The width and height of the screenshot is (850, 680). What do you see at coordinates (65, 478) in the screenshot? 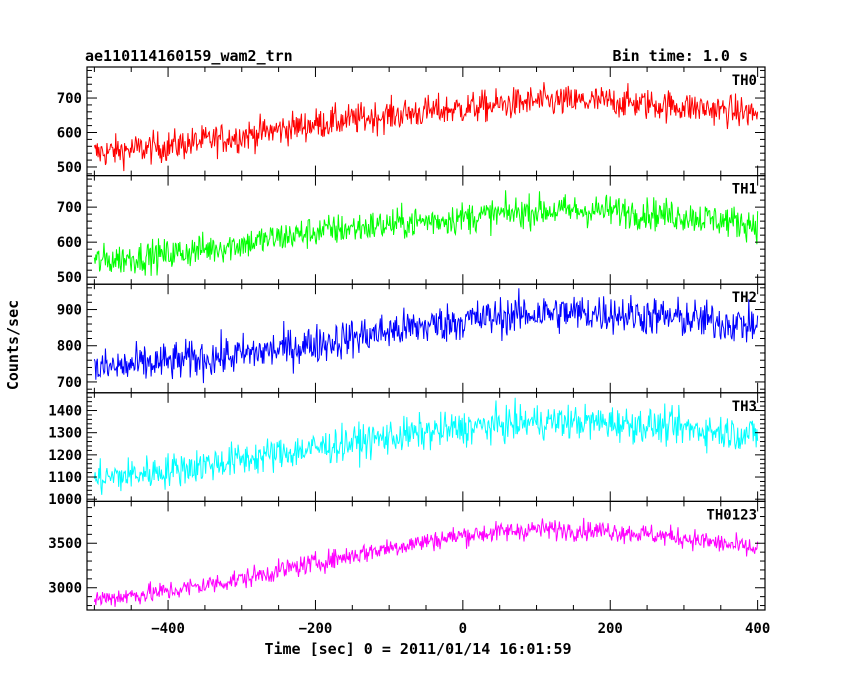
I see `y-tick-label: 1100` at bounding box center [65, 478].